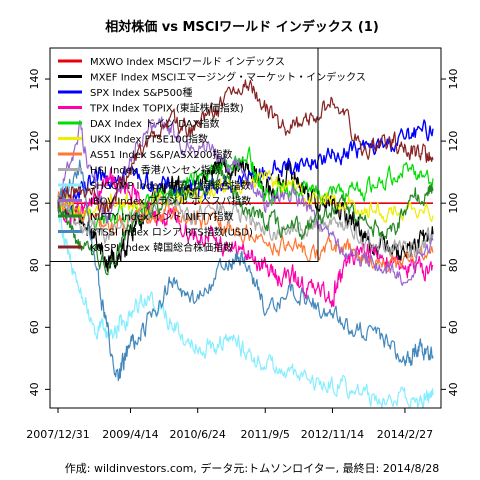 The image size is (480, 480). What do you see at coordinates (453, 327) in the screenshot?
I see `y-tick-label-right: 60` at bounding box center [453, 327].